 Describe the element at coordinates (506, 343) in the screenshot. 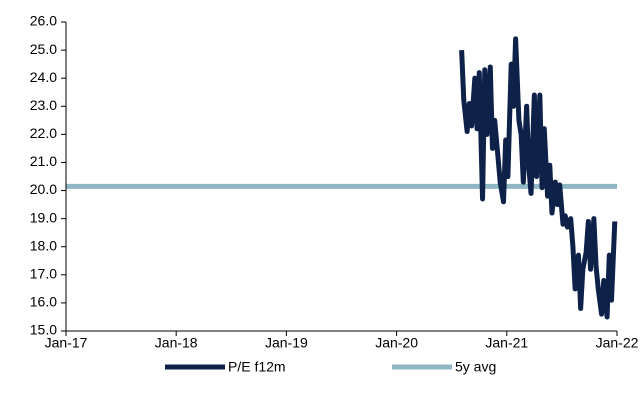

I see `x-tick-label: Jan-21` at that location.